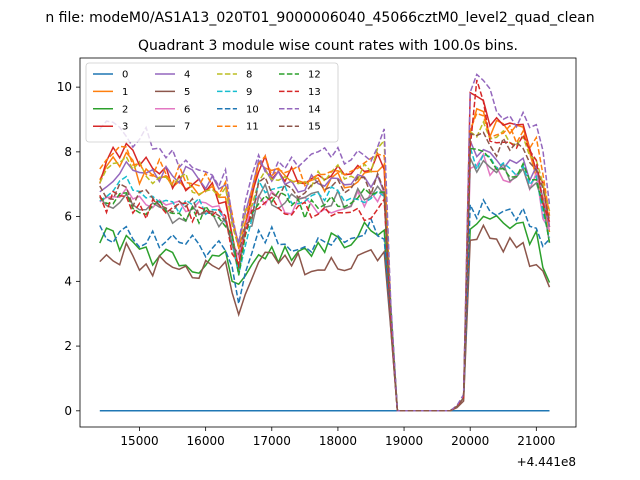 The width and height of the screenshot is (640, 480). What do you see at coordinates (272, 441) in the screenshot?
I see `x-tick-label: 17000` at bounding box center [272, 441].